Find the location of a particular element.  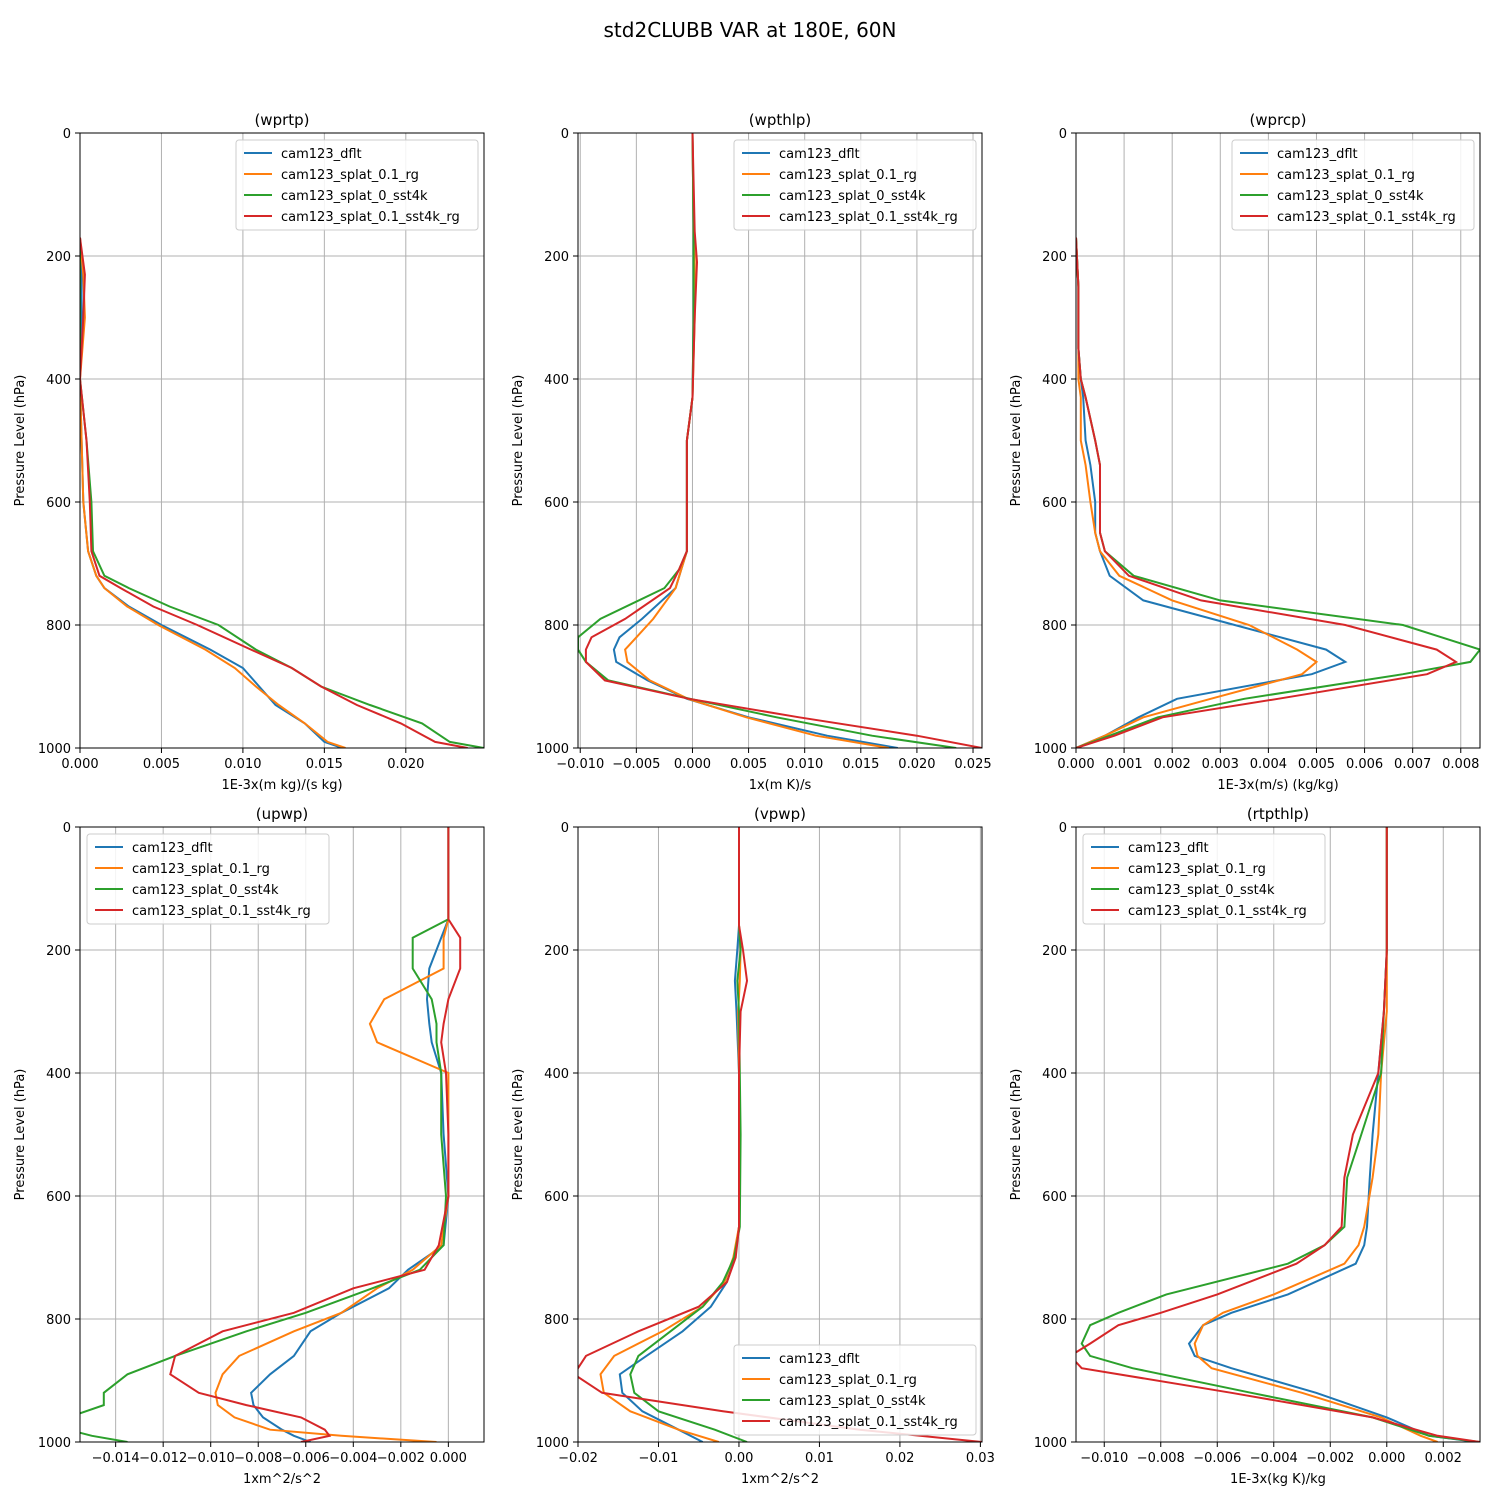

x-tick-label: −0.008 is located at coordinates (1161, 1458).